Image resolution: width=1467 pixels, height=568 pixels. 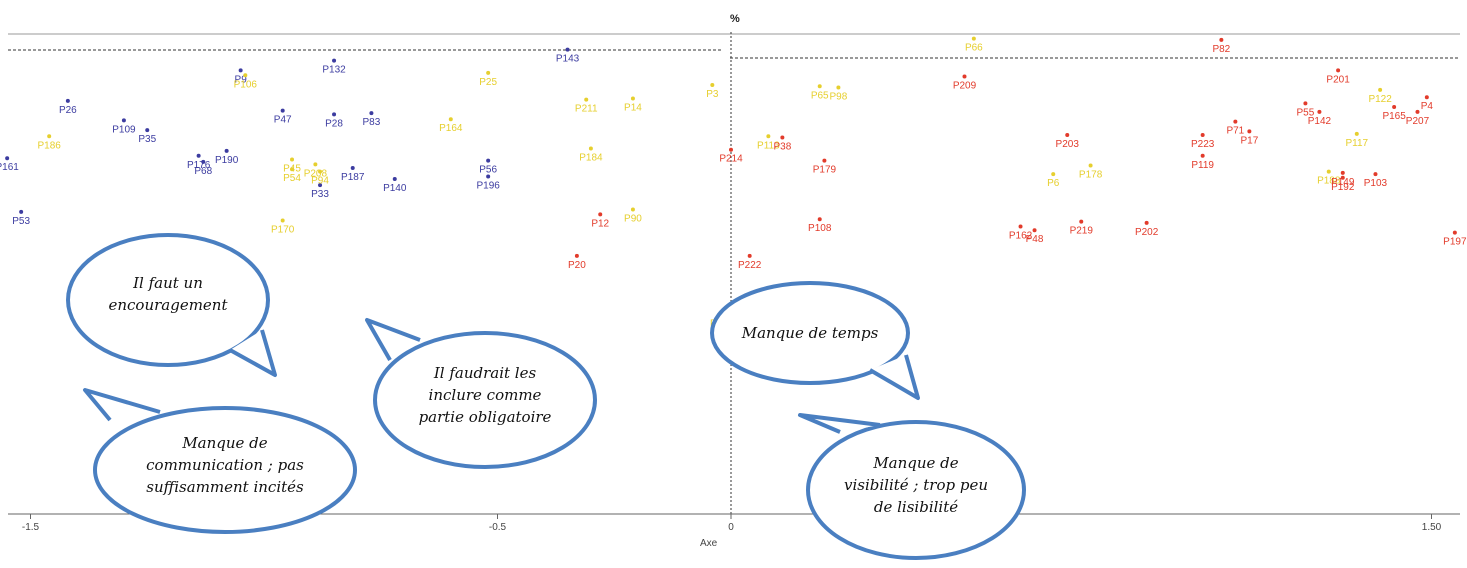 I want to click on point-label-P176: P176, so click(x=199, y=165).